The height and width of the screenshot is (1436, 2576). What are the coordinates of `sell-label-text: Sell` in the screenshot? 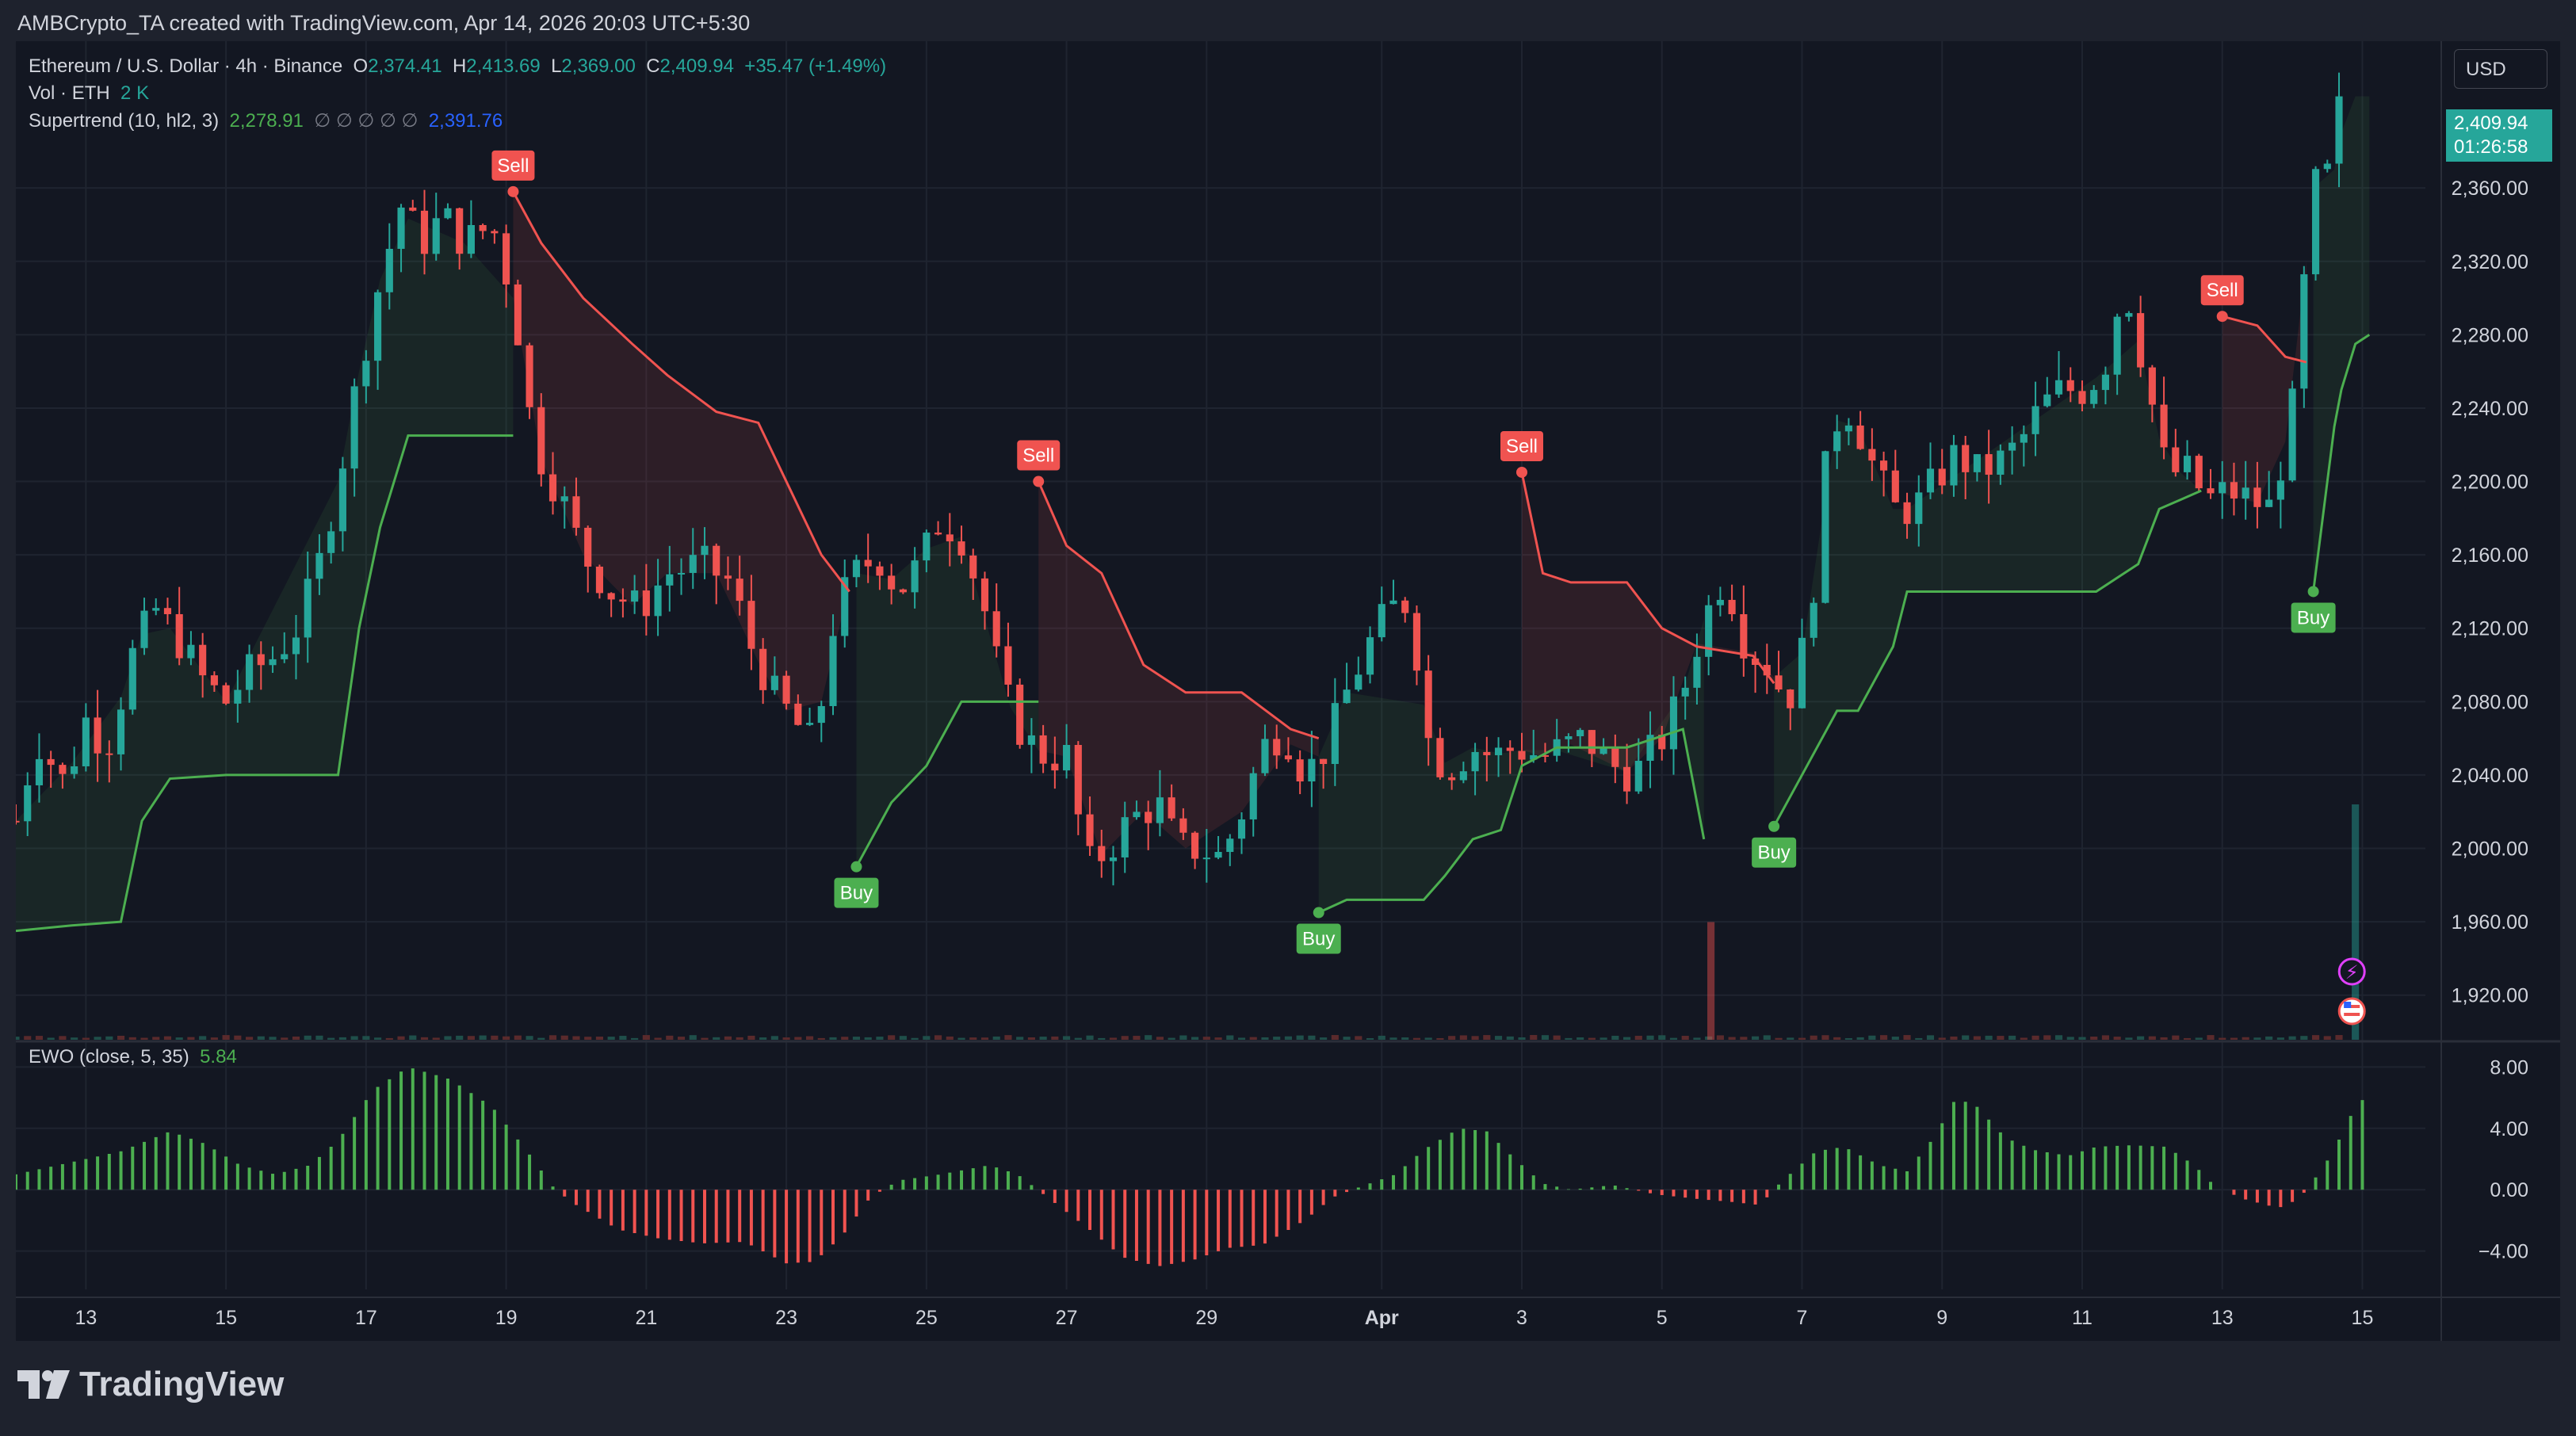 It's located at (513, 166).